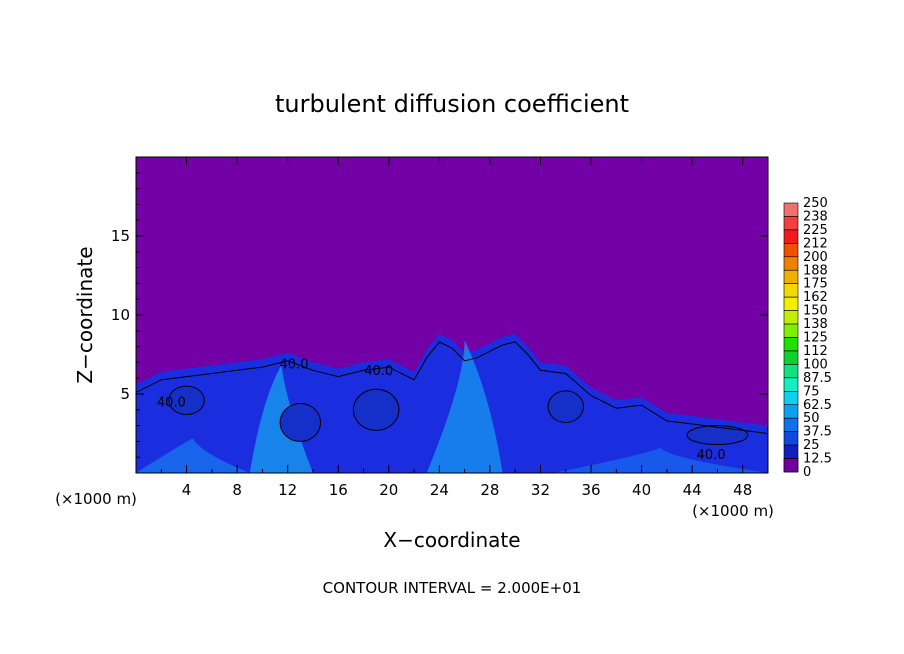  Describe the element at coordinates (85, 314) in the screenshot. I see `y-axis-label: Z−coordinate` at that location.